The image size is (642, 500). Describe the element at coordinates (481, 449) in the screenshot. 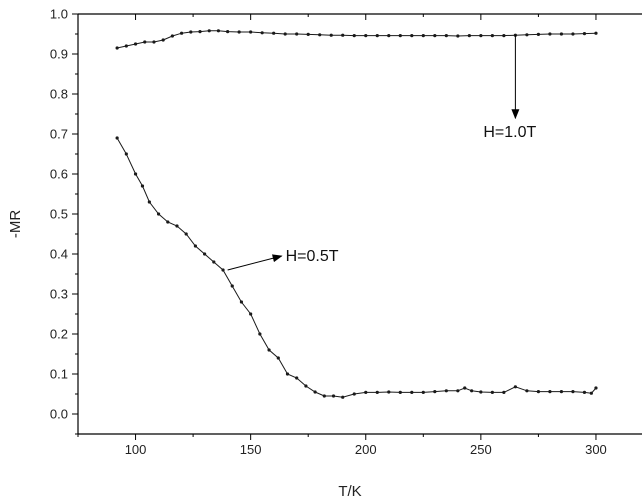

I see `x-tick-label: 250` at that location.